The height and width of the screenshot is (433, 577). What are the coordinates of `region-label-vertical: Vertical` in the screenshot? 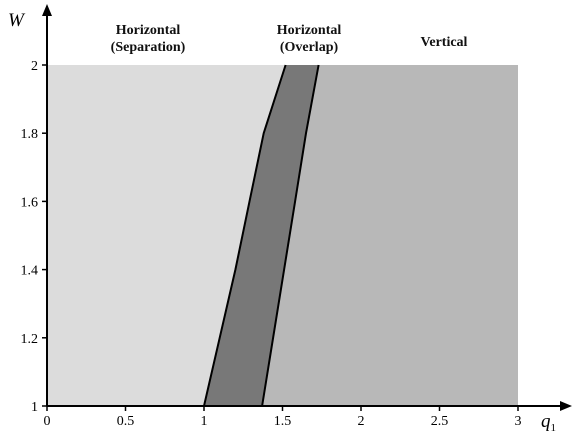 It's located at (444, 42).